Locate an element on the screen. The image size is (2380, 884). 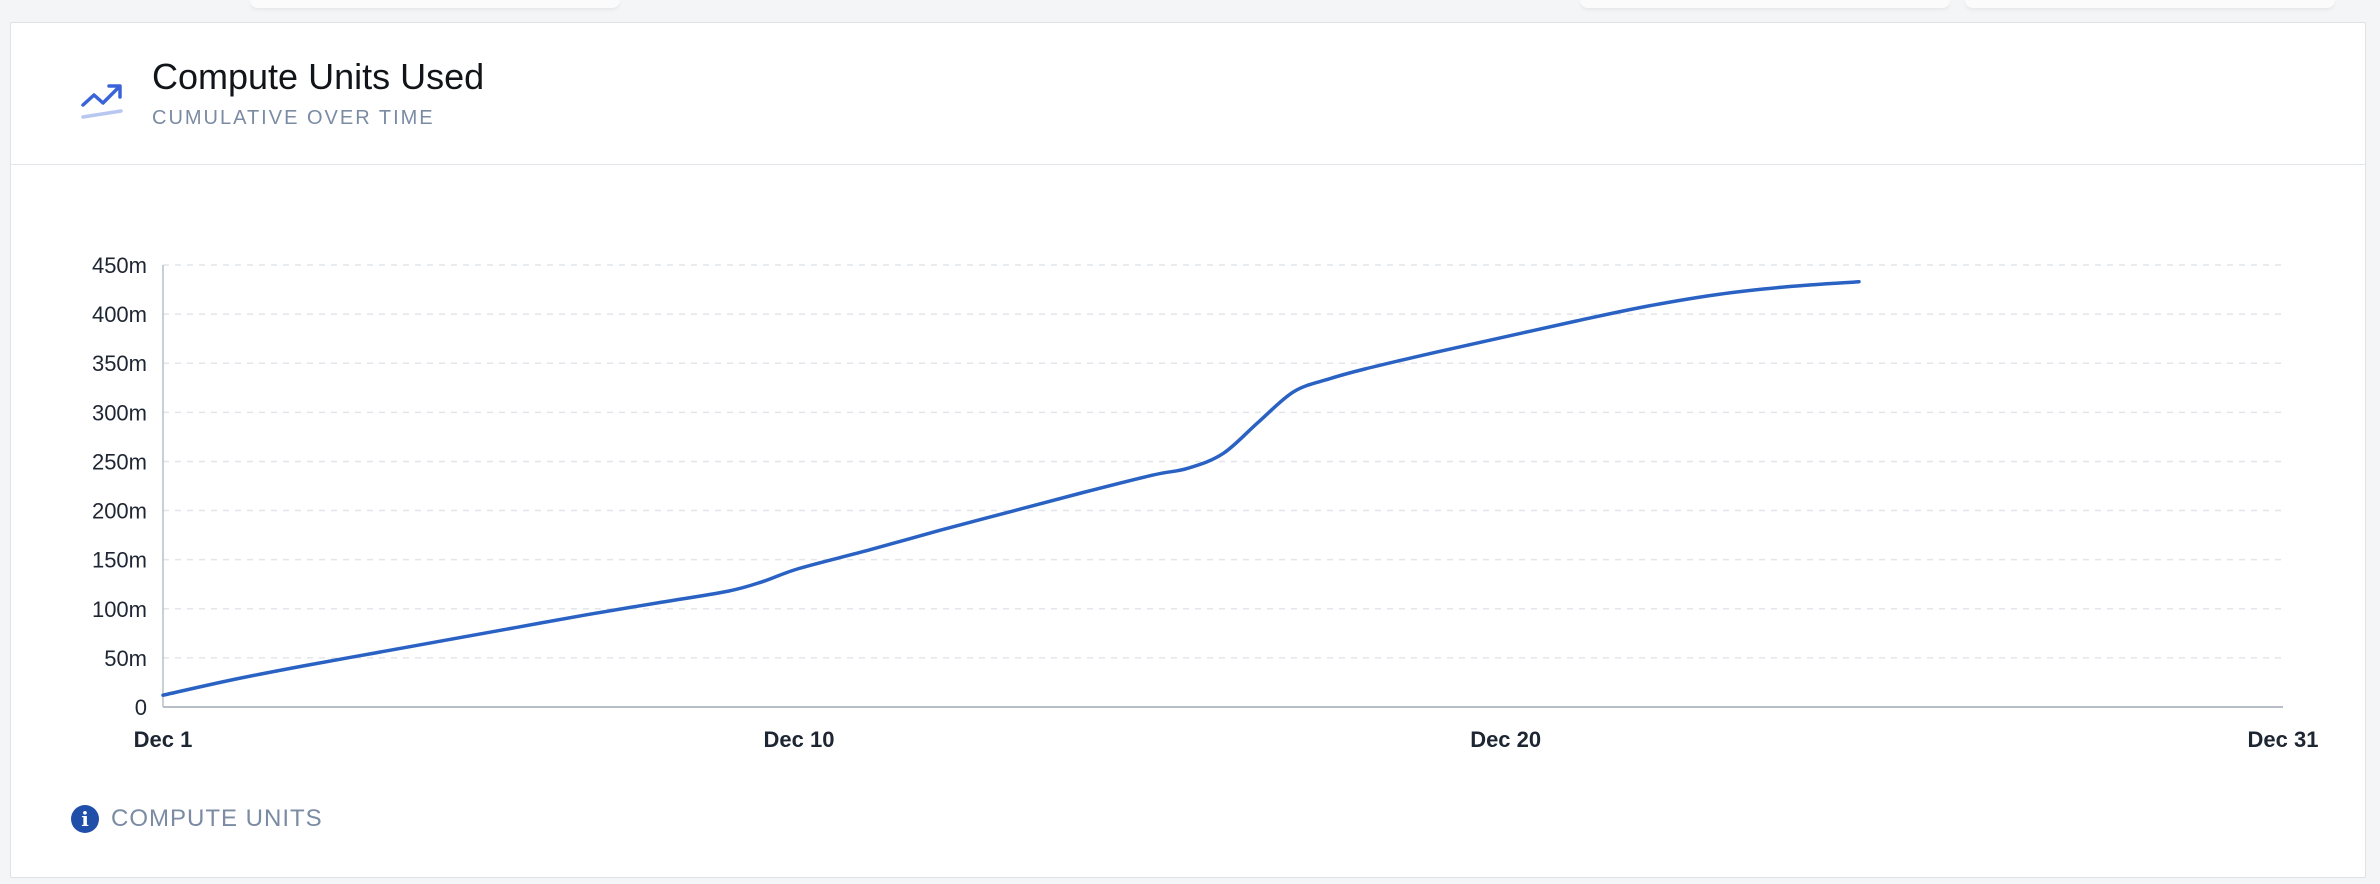
trending-up-icon is located at coordinates (102, 101).